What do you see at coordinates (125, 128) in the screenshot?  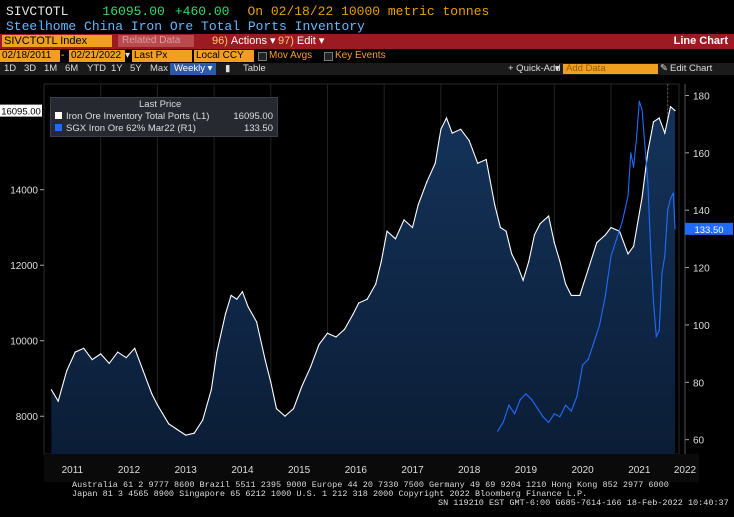 I see `legend-item-sgx: SGX Iron Ore 62% Mar22 (R1)` at bounding box center [125, 128].